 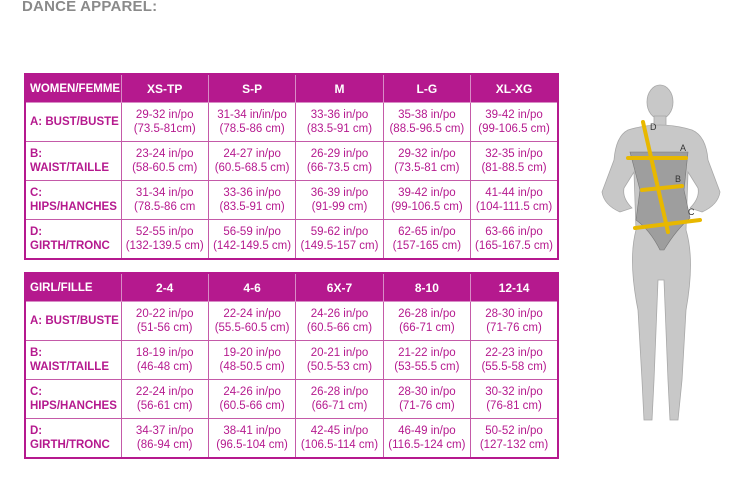 What do you see at coordinates (164, 367) in the screenshot?
I see `cm-value: (46-48 cm)` at bounding box center [164, 367].